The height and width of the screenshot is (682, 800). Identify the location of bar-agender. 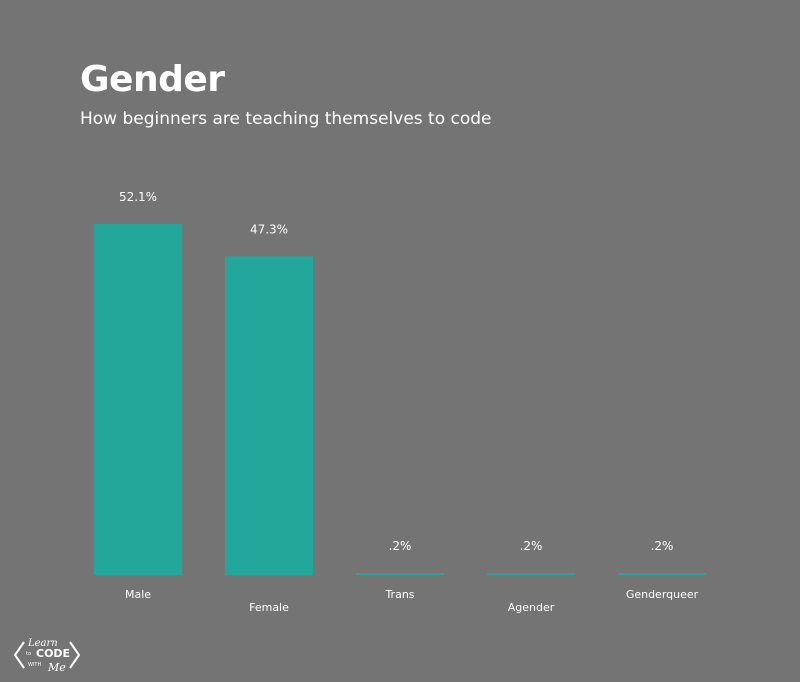
(531, 574).